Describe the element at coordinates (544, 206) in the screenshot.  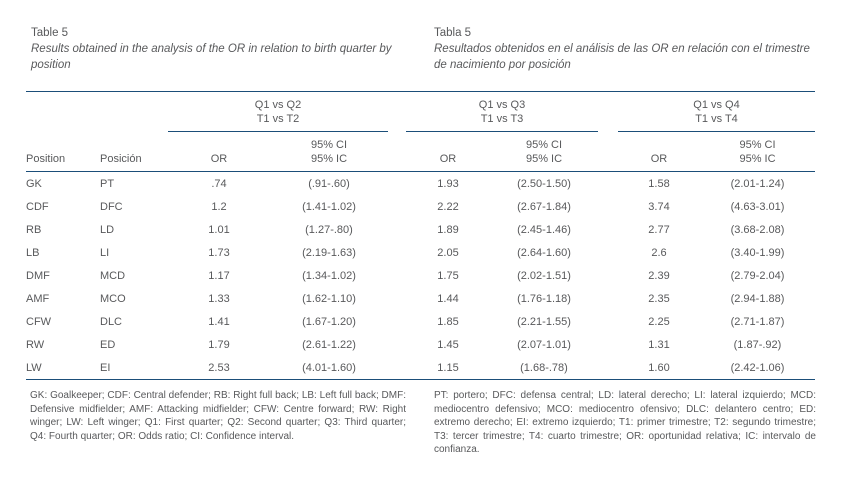
I see `ci-value: (2.67-1.84)` at that location.